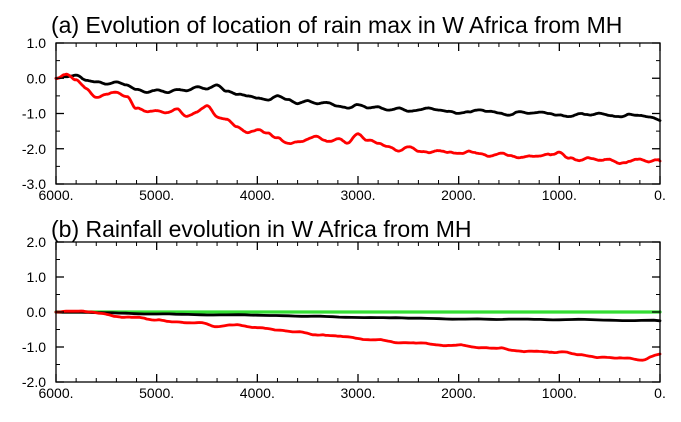 The image size is (681, 422). I want to click on panel-b-xtick-label: 2000., so click(458, 393).